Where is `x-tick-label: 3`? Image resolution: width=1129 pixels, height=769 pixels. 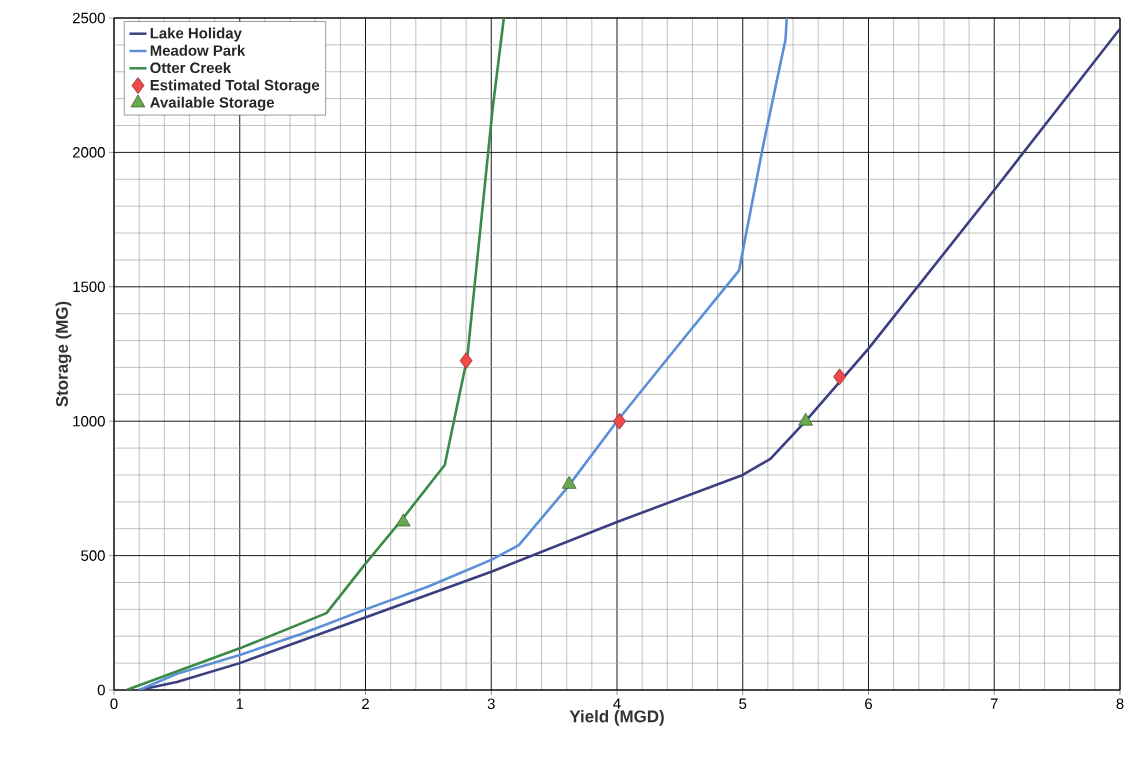
x-tick-label: 3 is located at coordinates (491, 704).